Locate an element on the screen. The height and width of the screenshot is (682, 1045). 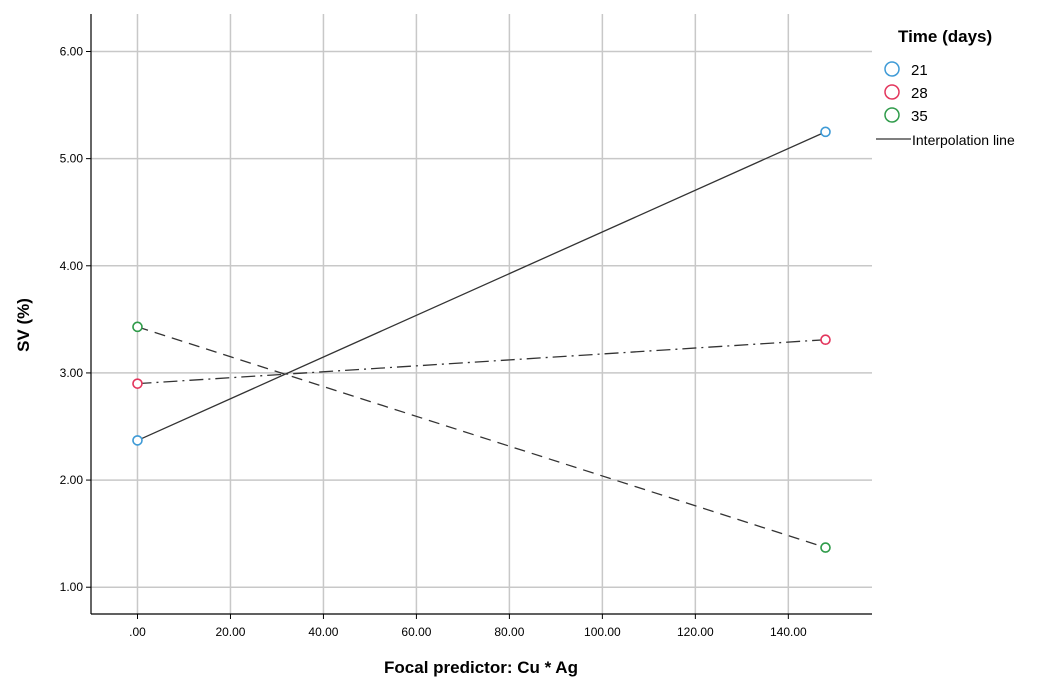
x-axis-title: Focal predictor: Cu * Ag is located at coordinates (481, 667).